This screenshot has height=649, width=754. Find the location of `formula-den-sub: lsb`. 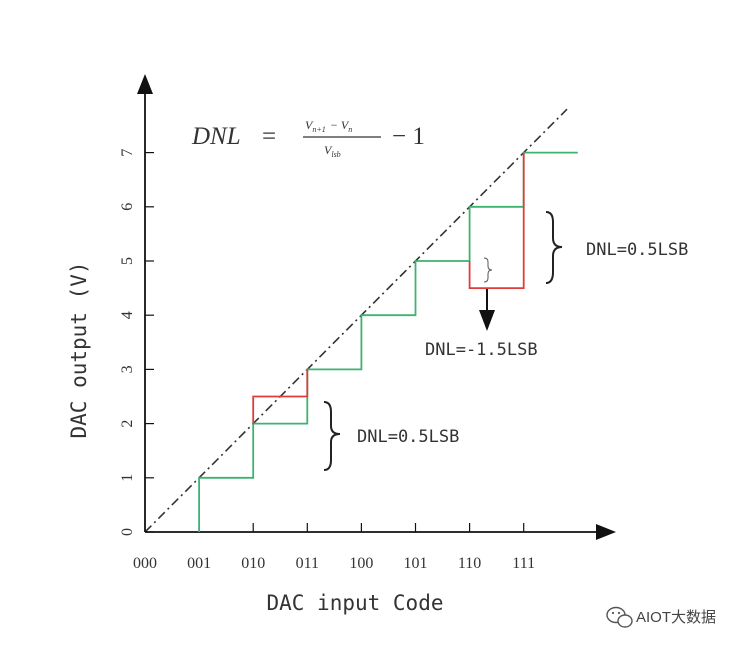

formula-den-sub: lsb is located at coordinates (335, 154).